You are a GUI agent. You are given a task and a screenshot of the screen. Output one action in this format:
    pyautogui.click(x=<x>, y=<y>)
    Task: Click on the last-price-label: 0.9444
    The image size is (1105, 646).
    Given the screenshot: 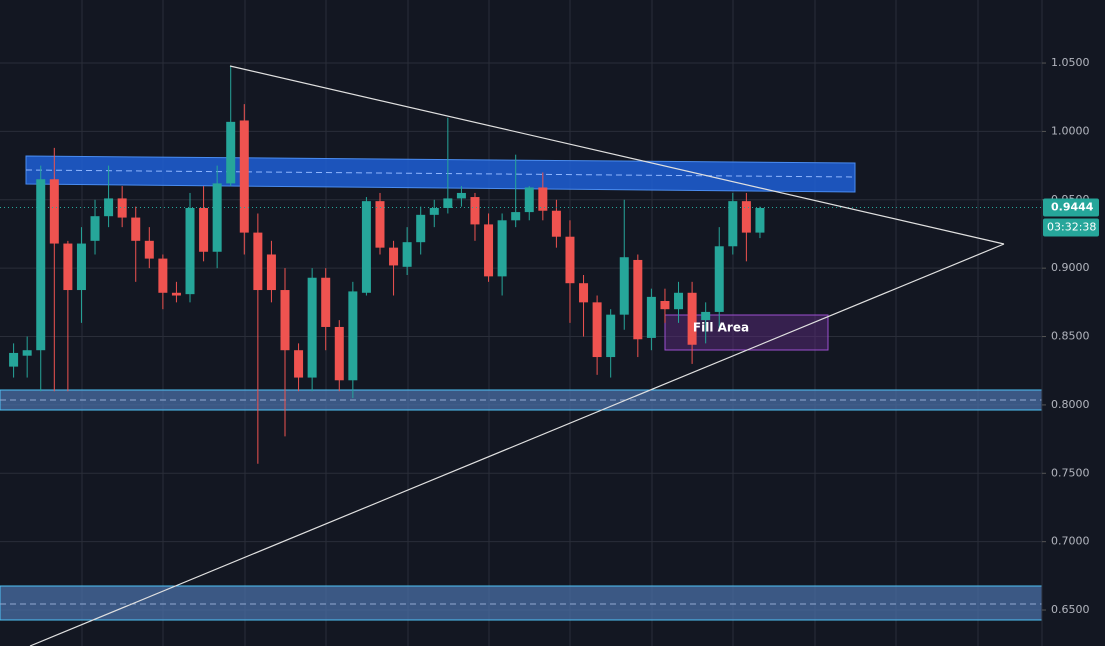 What is the action you would take?
    pyautogui.click(x=1072, y=206)
    